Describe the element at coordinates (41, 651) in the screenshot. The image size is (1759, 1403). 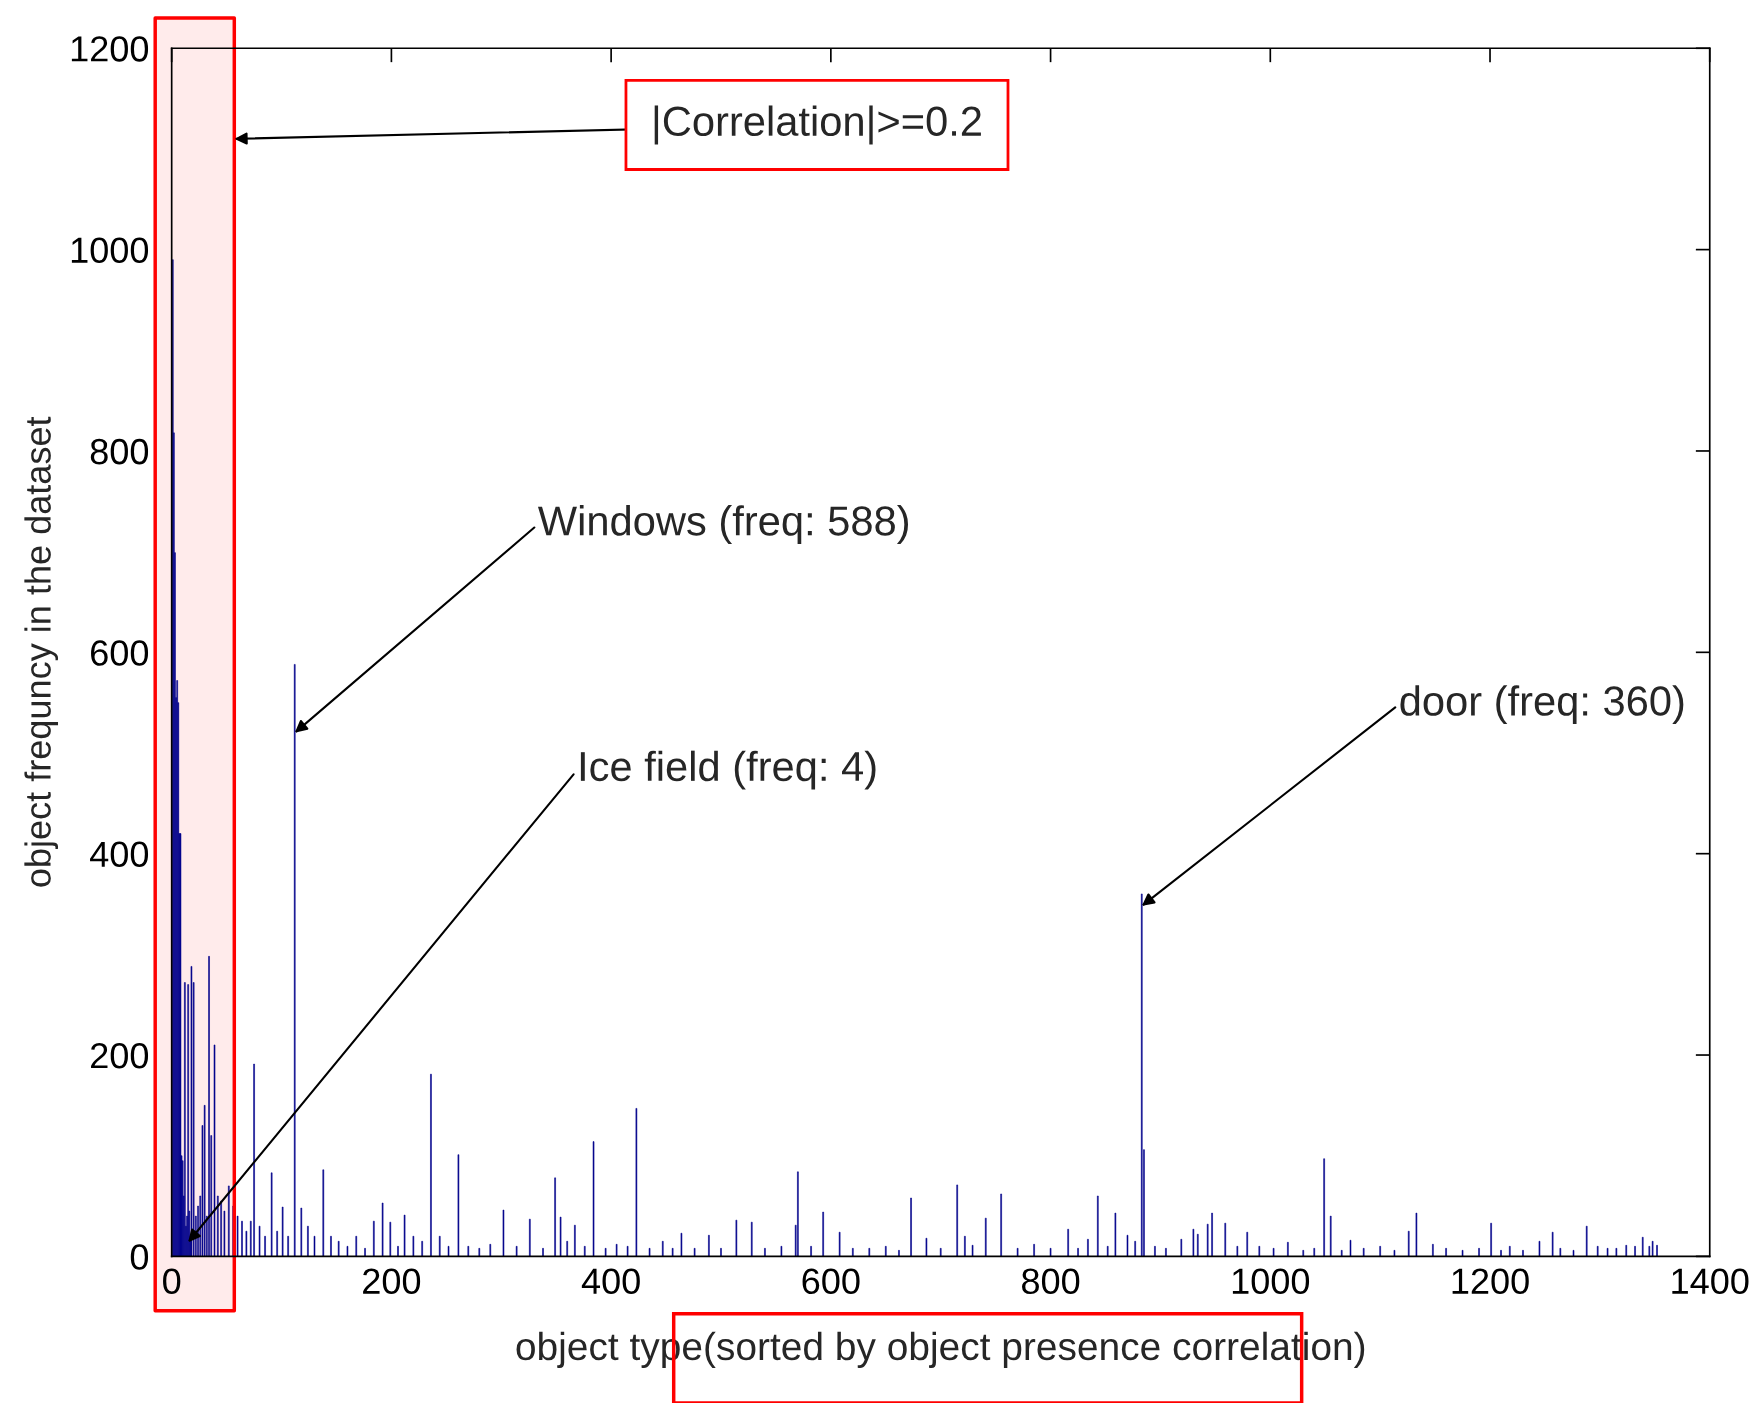
I see `y-axis-title: object frequncy in the dataset` at that location.